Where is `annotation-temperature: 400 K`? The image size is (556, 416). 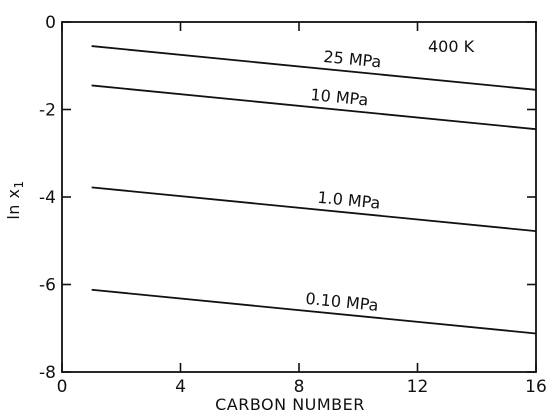 annotation-temperature: 400 K is located at coordinates (451, 46).